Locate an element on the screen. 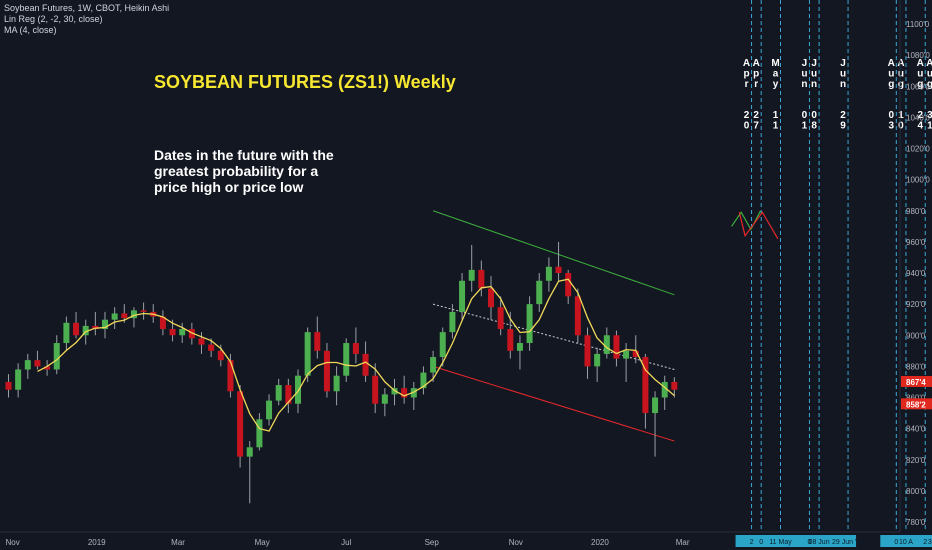 Image resolution: width=932 pixels, height=550 pixels. projection-date-char: 4 is located at coordinates (920, 125).